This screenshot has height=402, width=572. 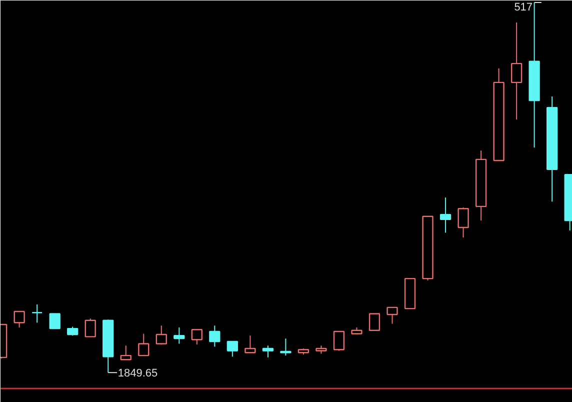 I want to click on annotation: 517, so click(x=523, y=8).